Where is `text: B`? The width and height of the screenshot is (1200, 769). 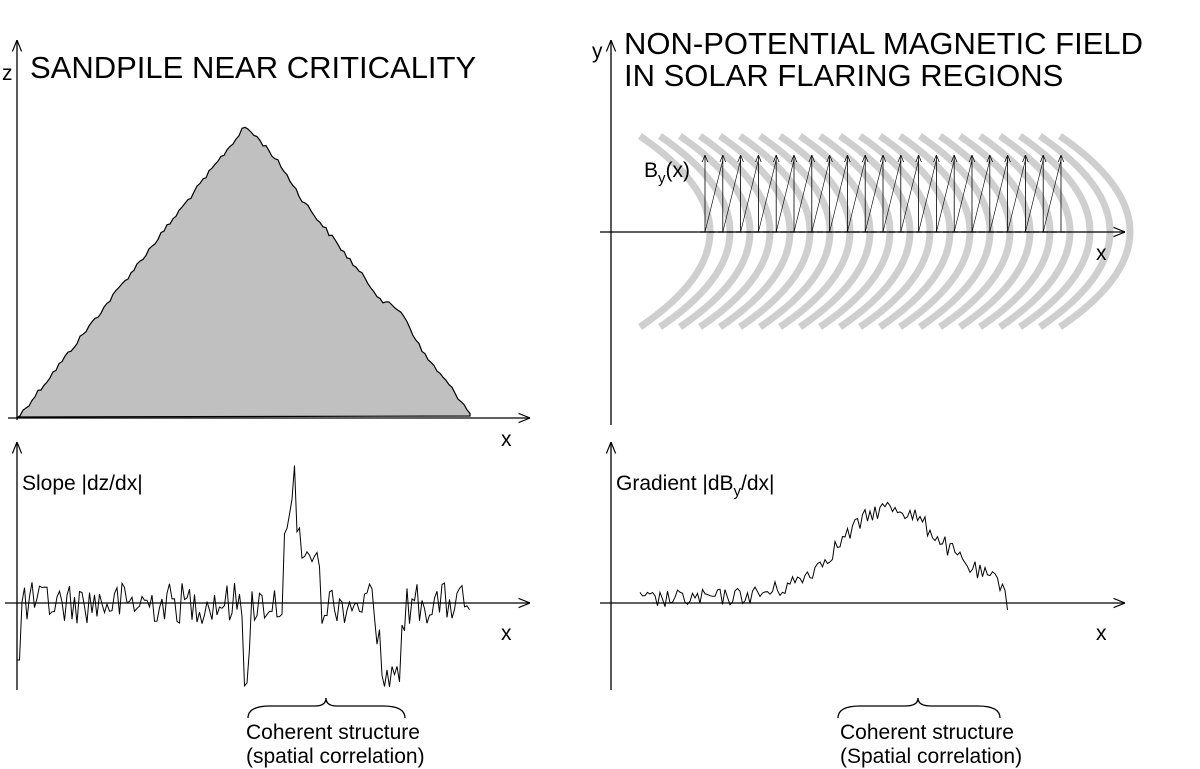 text: B is located at coordinates (651, 170).